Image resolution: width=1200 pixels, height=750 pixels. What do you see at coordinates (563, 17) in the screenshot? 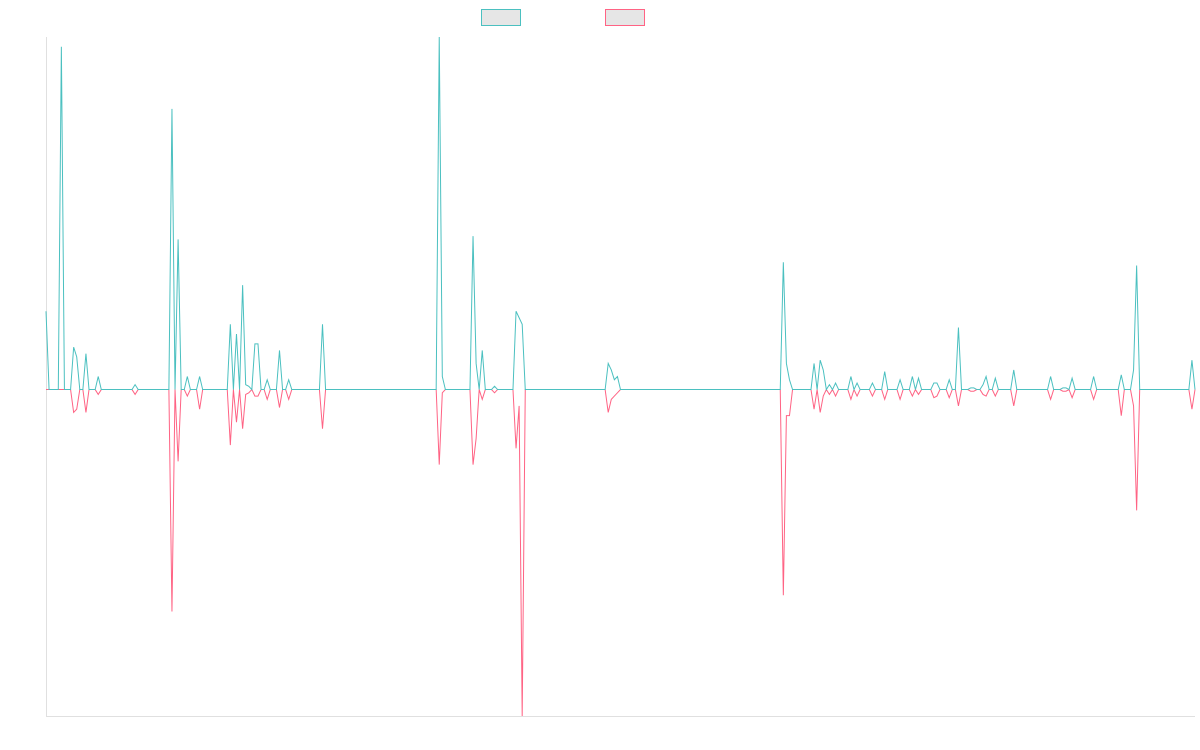
I see `legend` at bounding box center [563, 17].